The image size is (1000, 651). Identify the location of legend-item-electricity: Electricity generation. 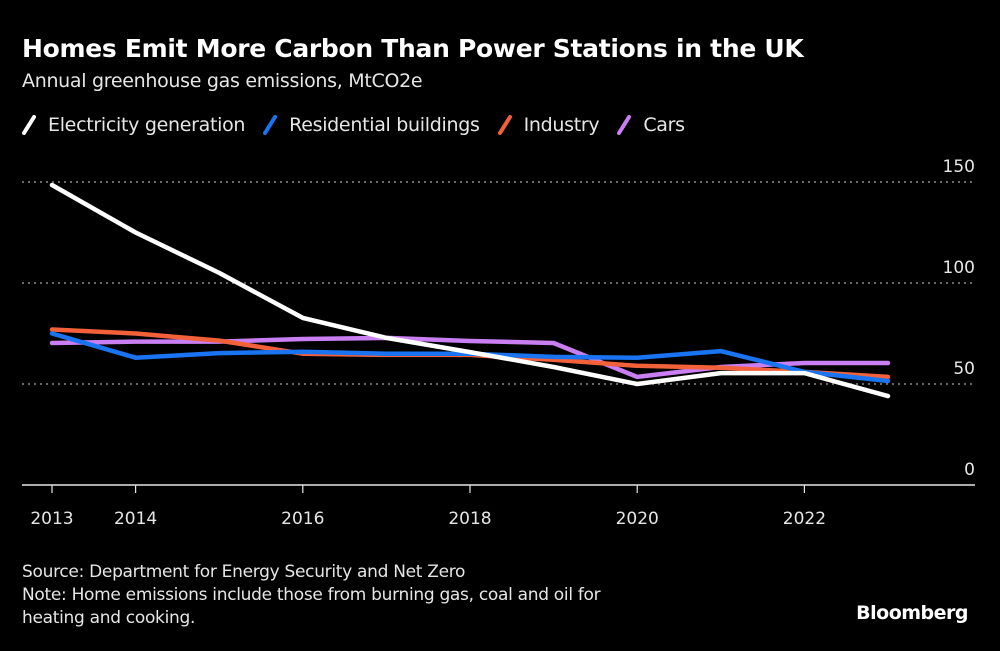
(133, 125).